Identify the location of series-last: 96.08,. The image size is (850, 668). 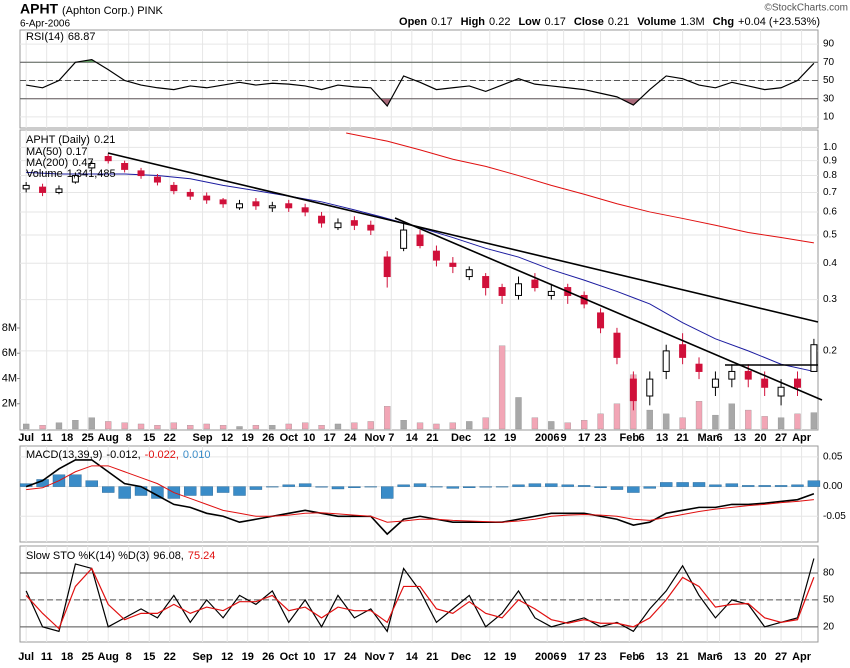
(168, 556).